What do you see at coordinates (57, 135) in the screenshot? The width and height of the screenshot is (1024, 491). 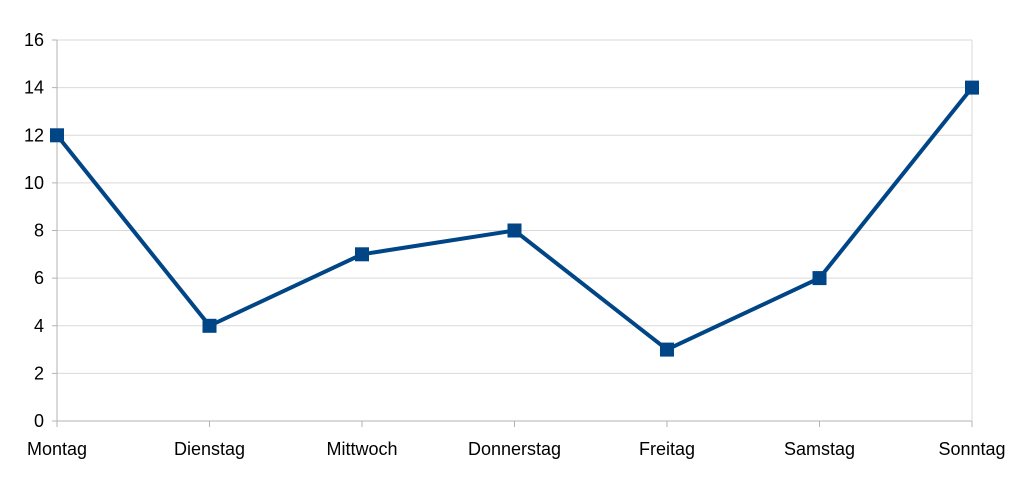 I see `data-point-montag` at bounding box center [57, 135].